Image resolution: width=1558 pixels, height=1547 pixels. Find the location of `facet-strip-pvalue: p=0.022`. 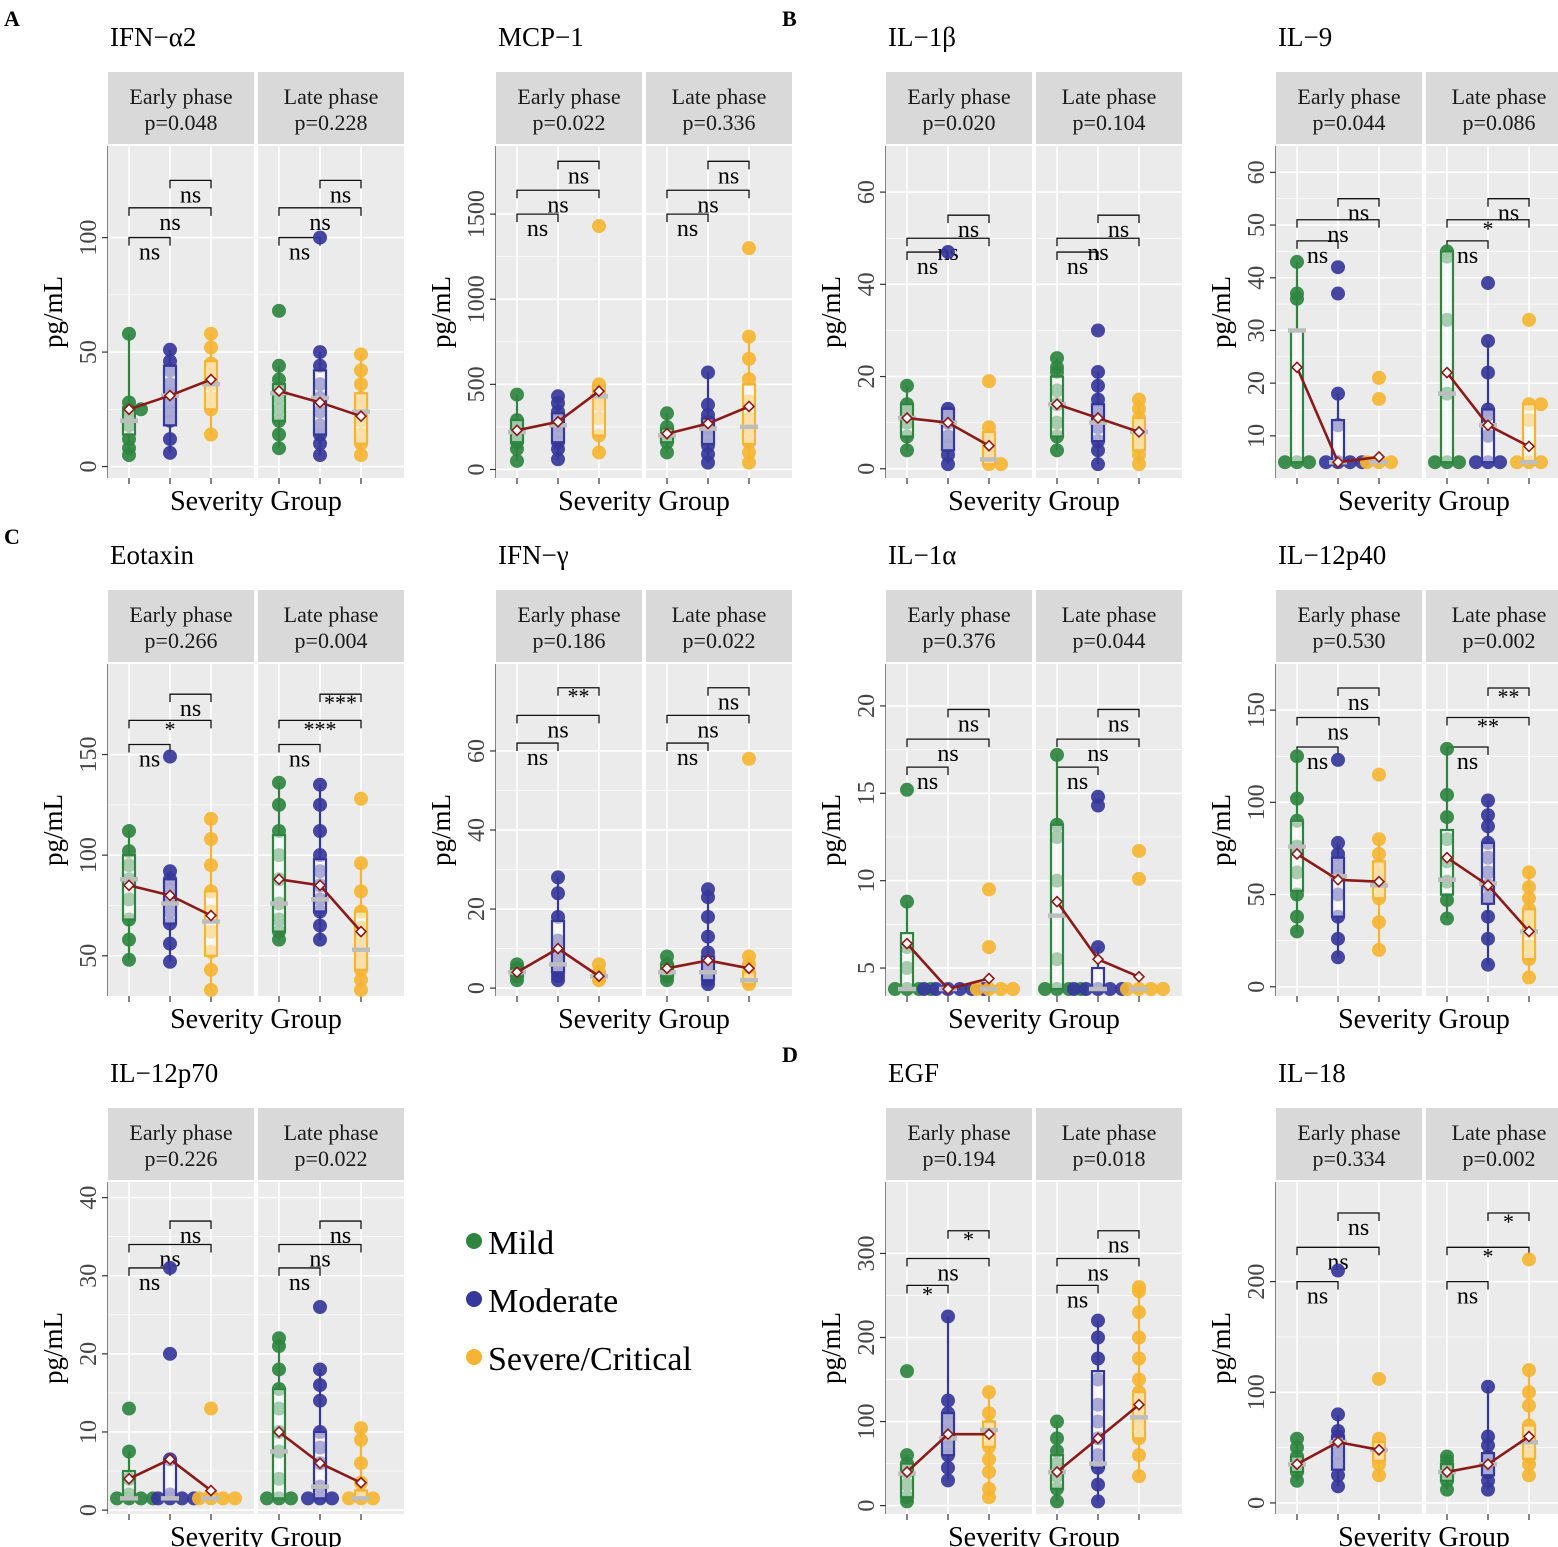

facet-strip-pvalue: p=0.022 is located at coordinates (331, 1158).